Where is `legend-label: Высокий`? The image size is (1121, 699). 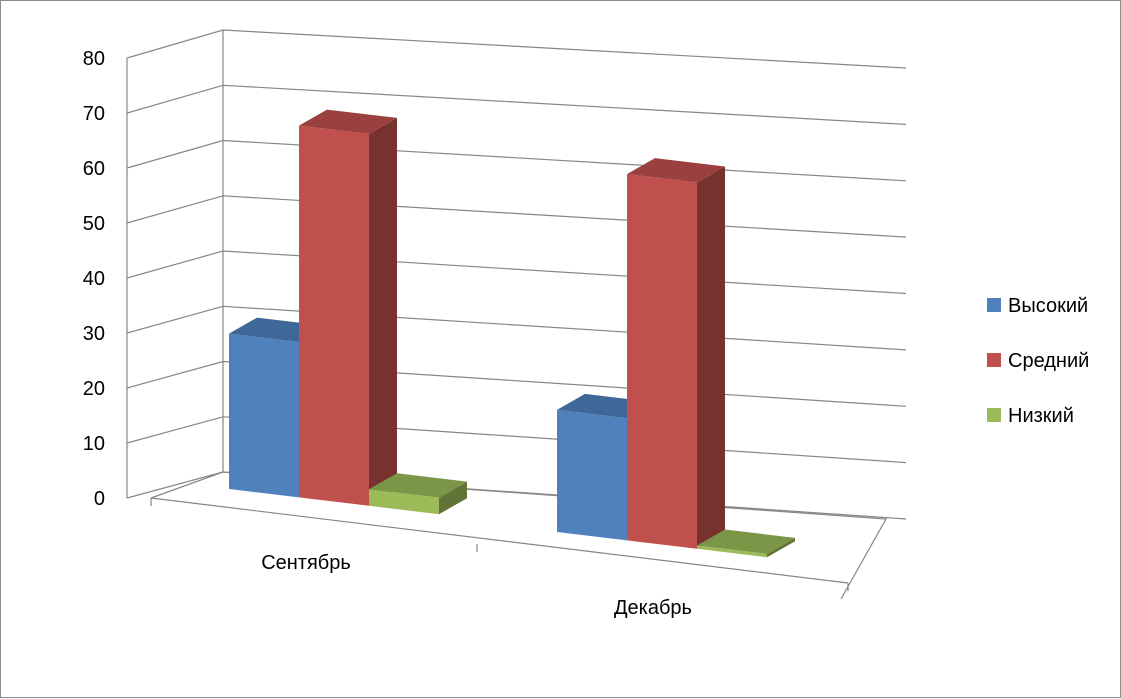 legend-label: Высокий is located at coordinates (1048, 306).